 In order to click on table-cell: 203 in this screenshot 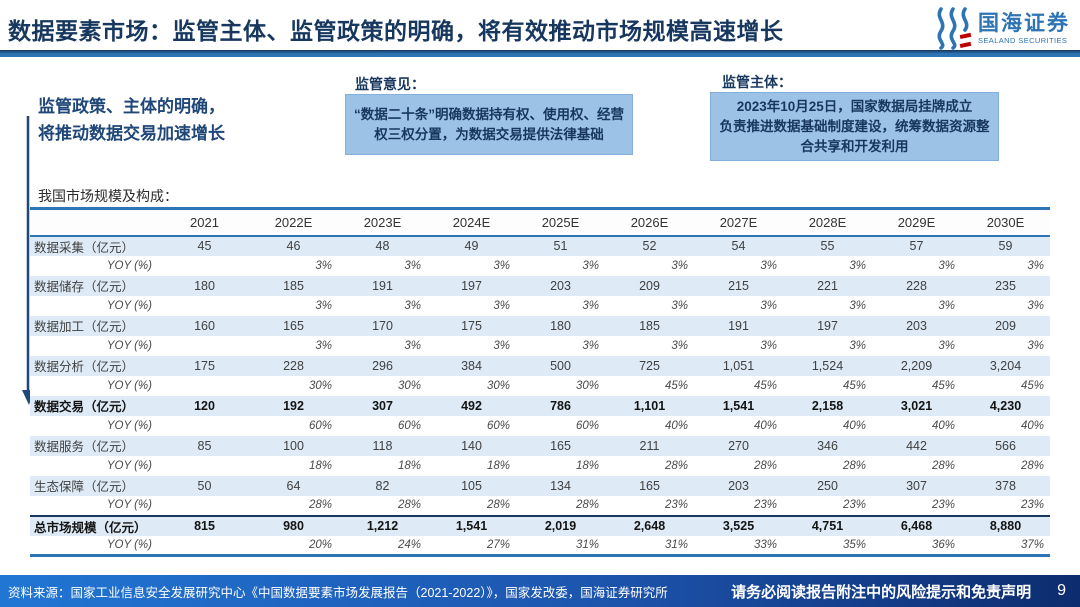, I will do `click(916, 325)`.